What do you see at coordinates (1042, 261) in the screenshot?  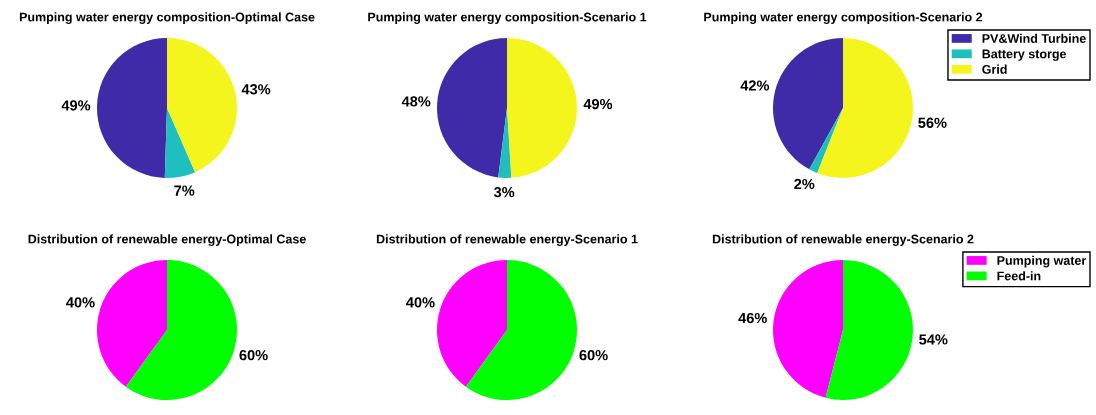 I see `legend-label: Pumping water` at bounding box center [1042, 261].